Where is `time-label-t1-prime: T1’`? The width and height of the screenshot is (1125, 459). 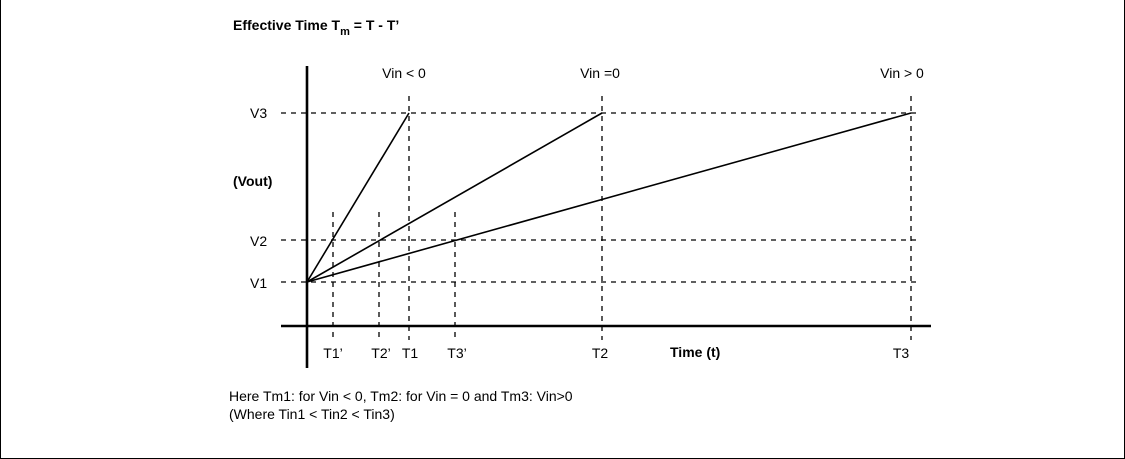 time-label-t1-prime: T1’ is located at coordinates (332, 353).